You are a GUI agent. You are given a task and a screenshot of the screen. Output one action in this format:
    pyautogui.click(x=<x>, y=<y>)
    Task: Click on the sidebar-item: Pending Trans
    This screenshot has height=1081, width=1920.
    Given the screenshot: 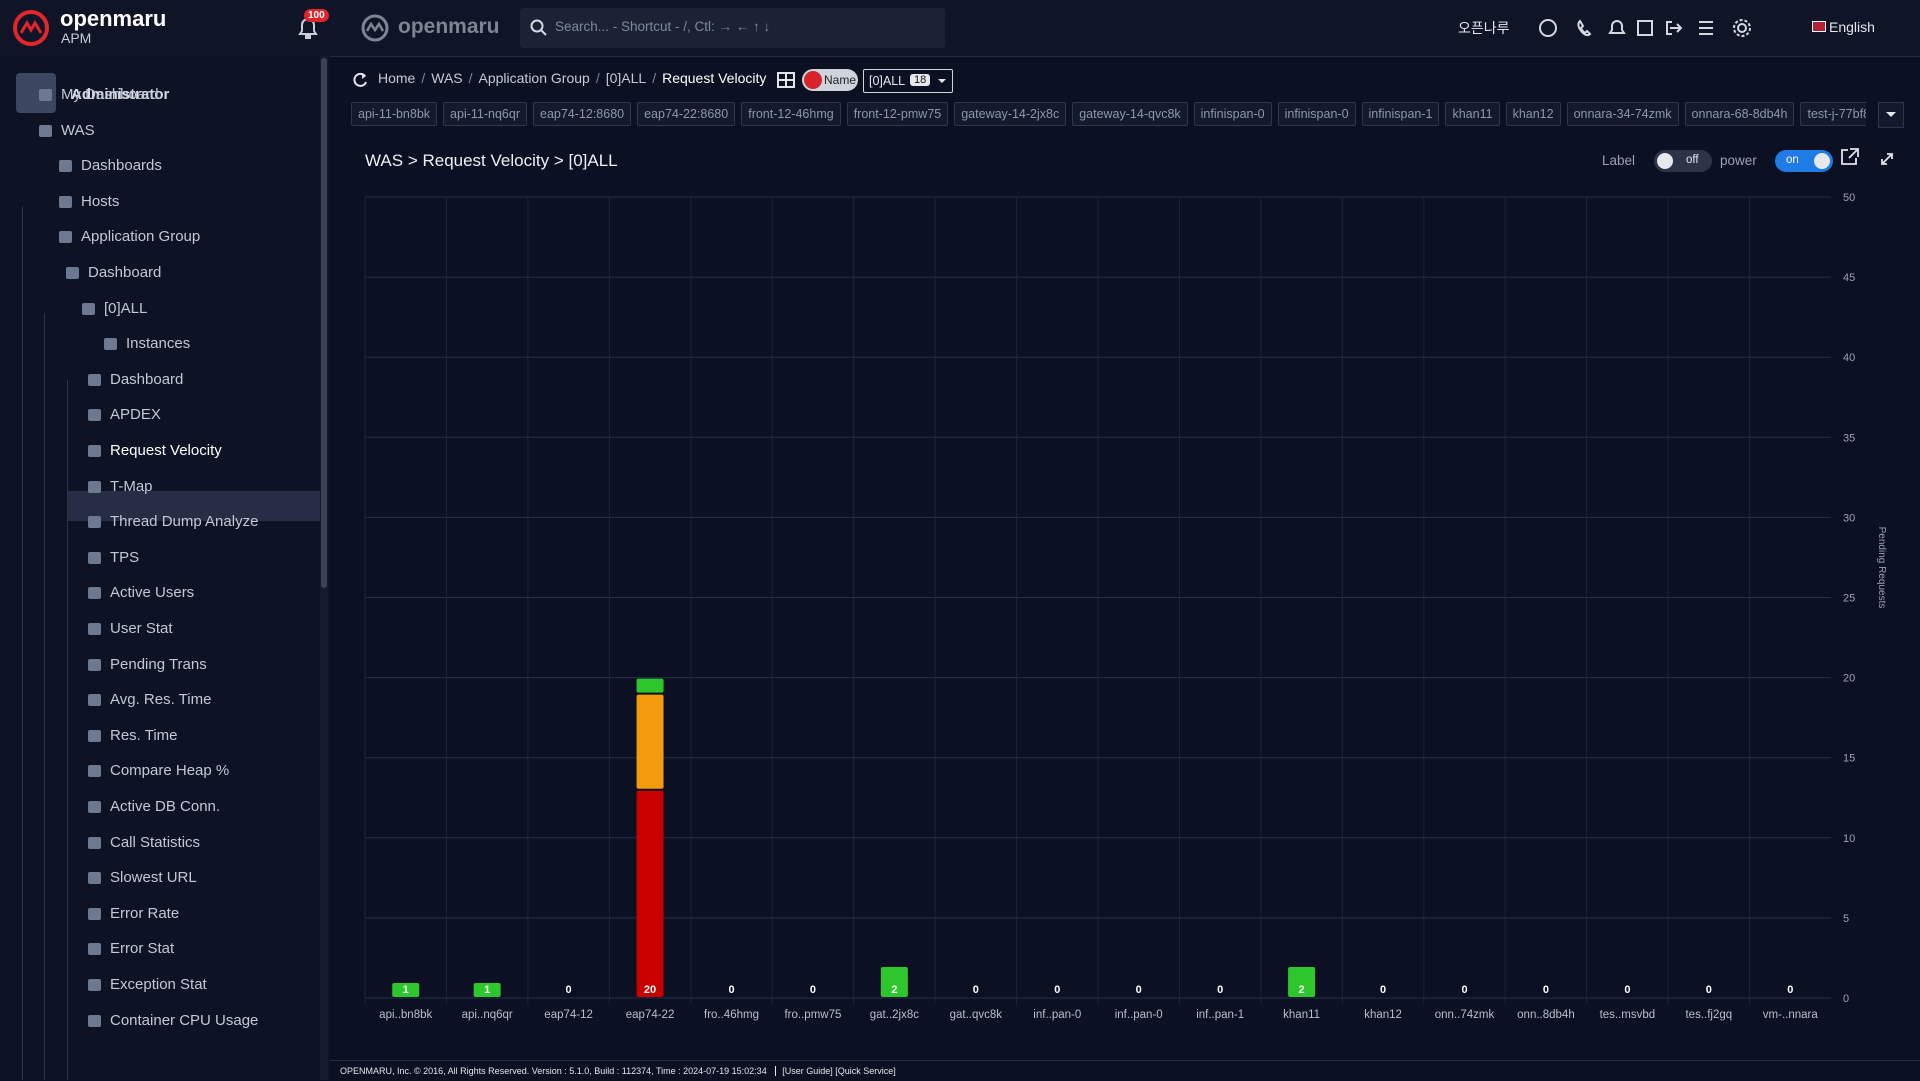 What is the action you would take?
    pyautogui.click(x=147, y=664)
    